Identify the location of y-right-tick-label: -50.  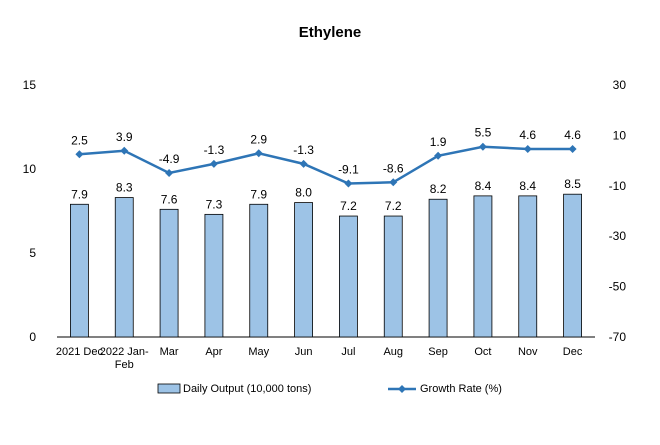
(618, 287).